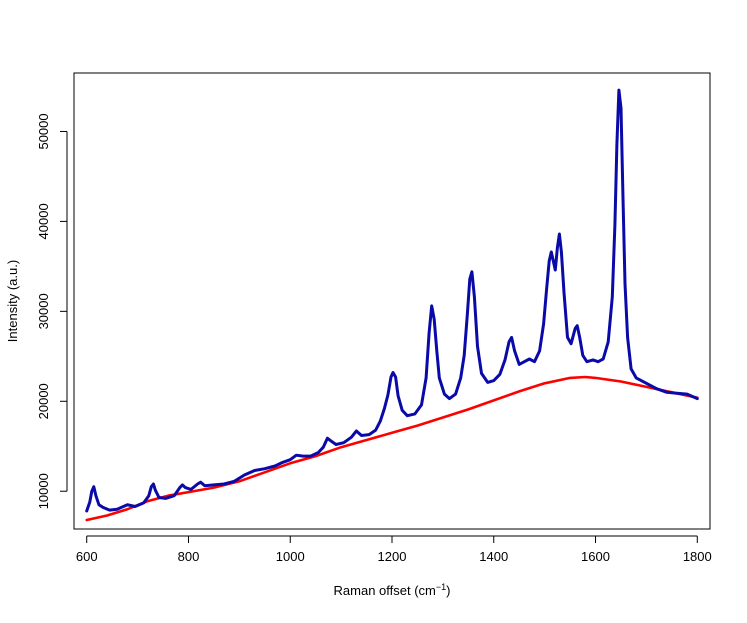 This screenshot has width=747, height=623. I want to click on x-tick-label: 1600, so click(595, 556).